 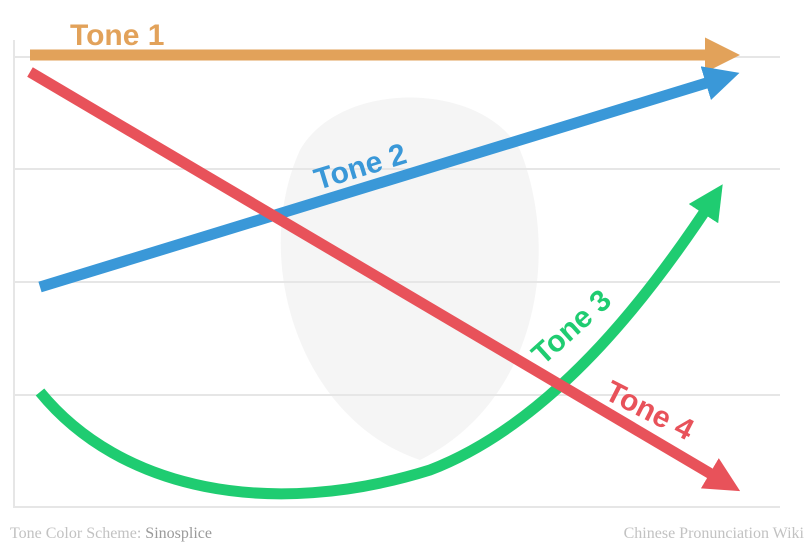 What do you see at coordinates (713, 533) in the screenshot?
I see `footer-source: Chinese Pronunciation Wiki` at bounding box center [713, 533].